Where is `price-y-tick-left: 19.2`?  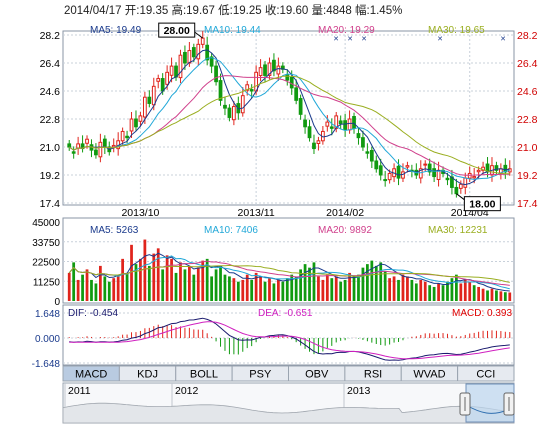
price-y-tick-left: 19.2 is located at coordinates (50, 176).